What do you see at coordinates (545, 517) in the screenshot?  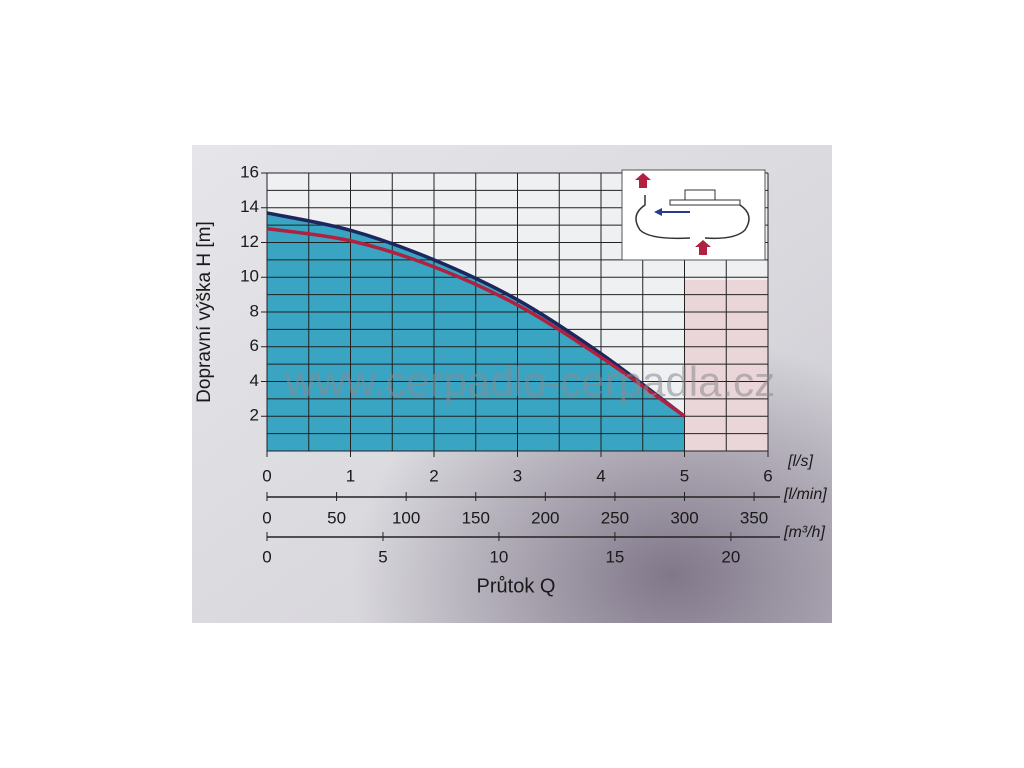 I see `secondary-tick-label: 200` at bounding box center [545, 517].